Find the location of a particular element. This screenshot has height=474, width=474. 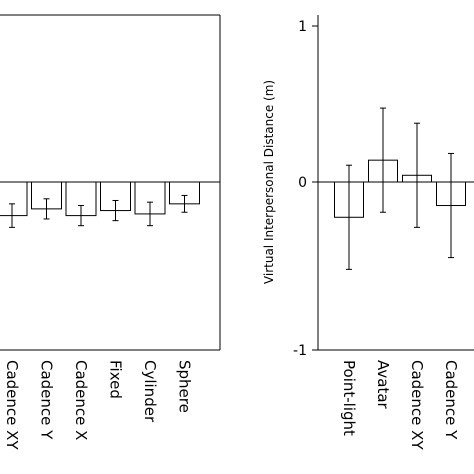

category-label: Fixed is located at coordinates (116, 379).